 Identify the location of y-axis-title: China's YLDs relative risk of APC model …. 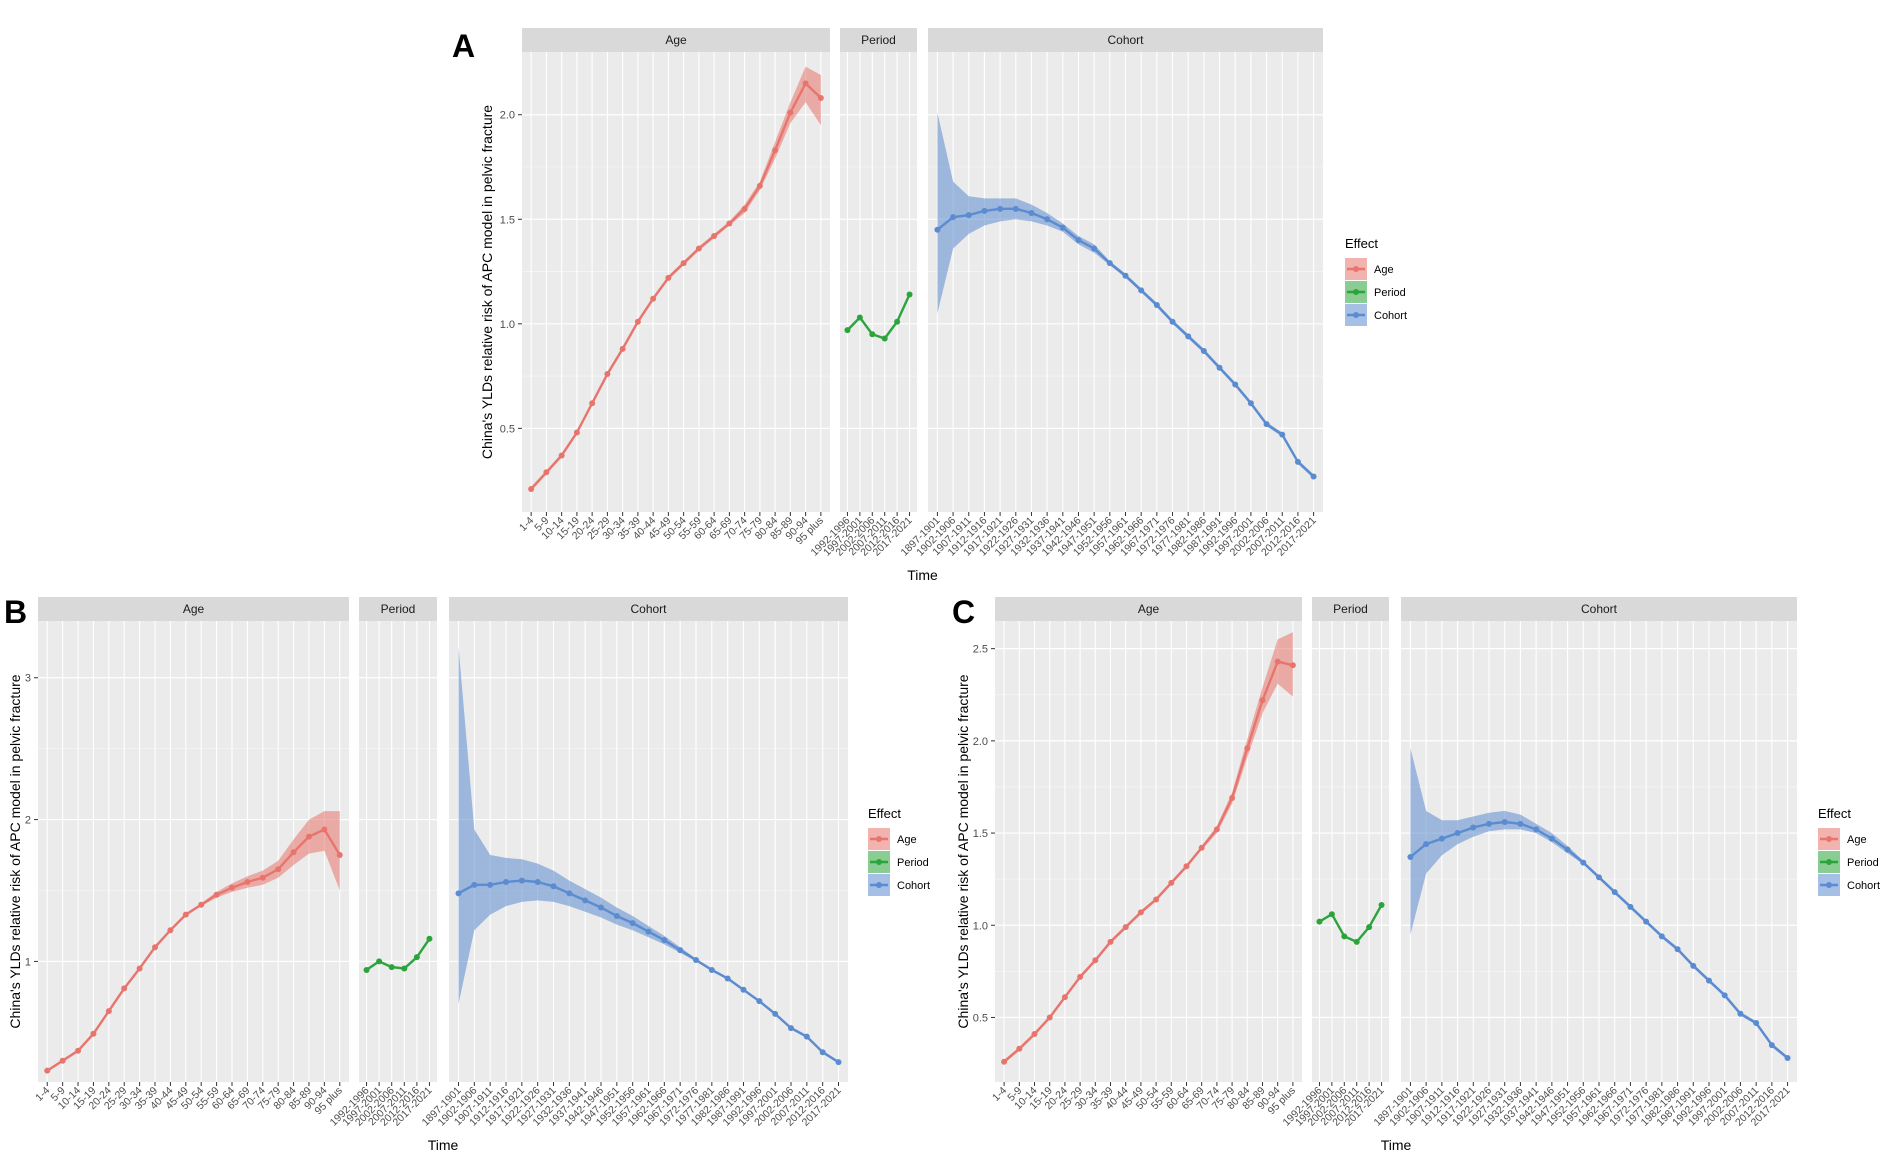
(15, 851).